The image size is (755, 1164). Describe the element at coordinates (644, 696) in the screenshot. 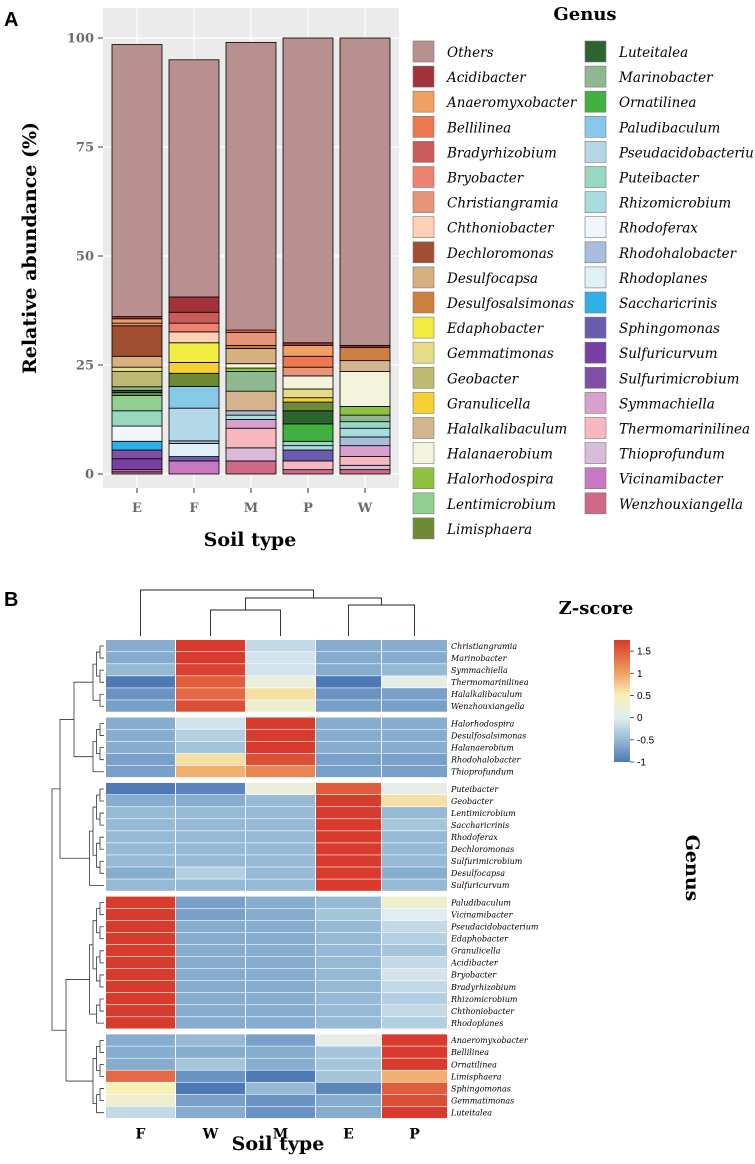

I see `colorbar-tick-label-0.5: 0.5` at that location.